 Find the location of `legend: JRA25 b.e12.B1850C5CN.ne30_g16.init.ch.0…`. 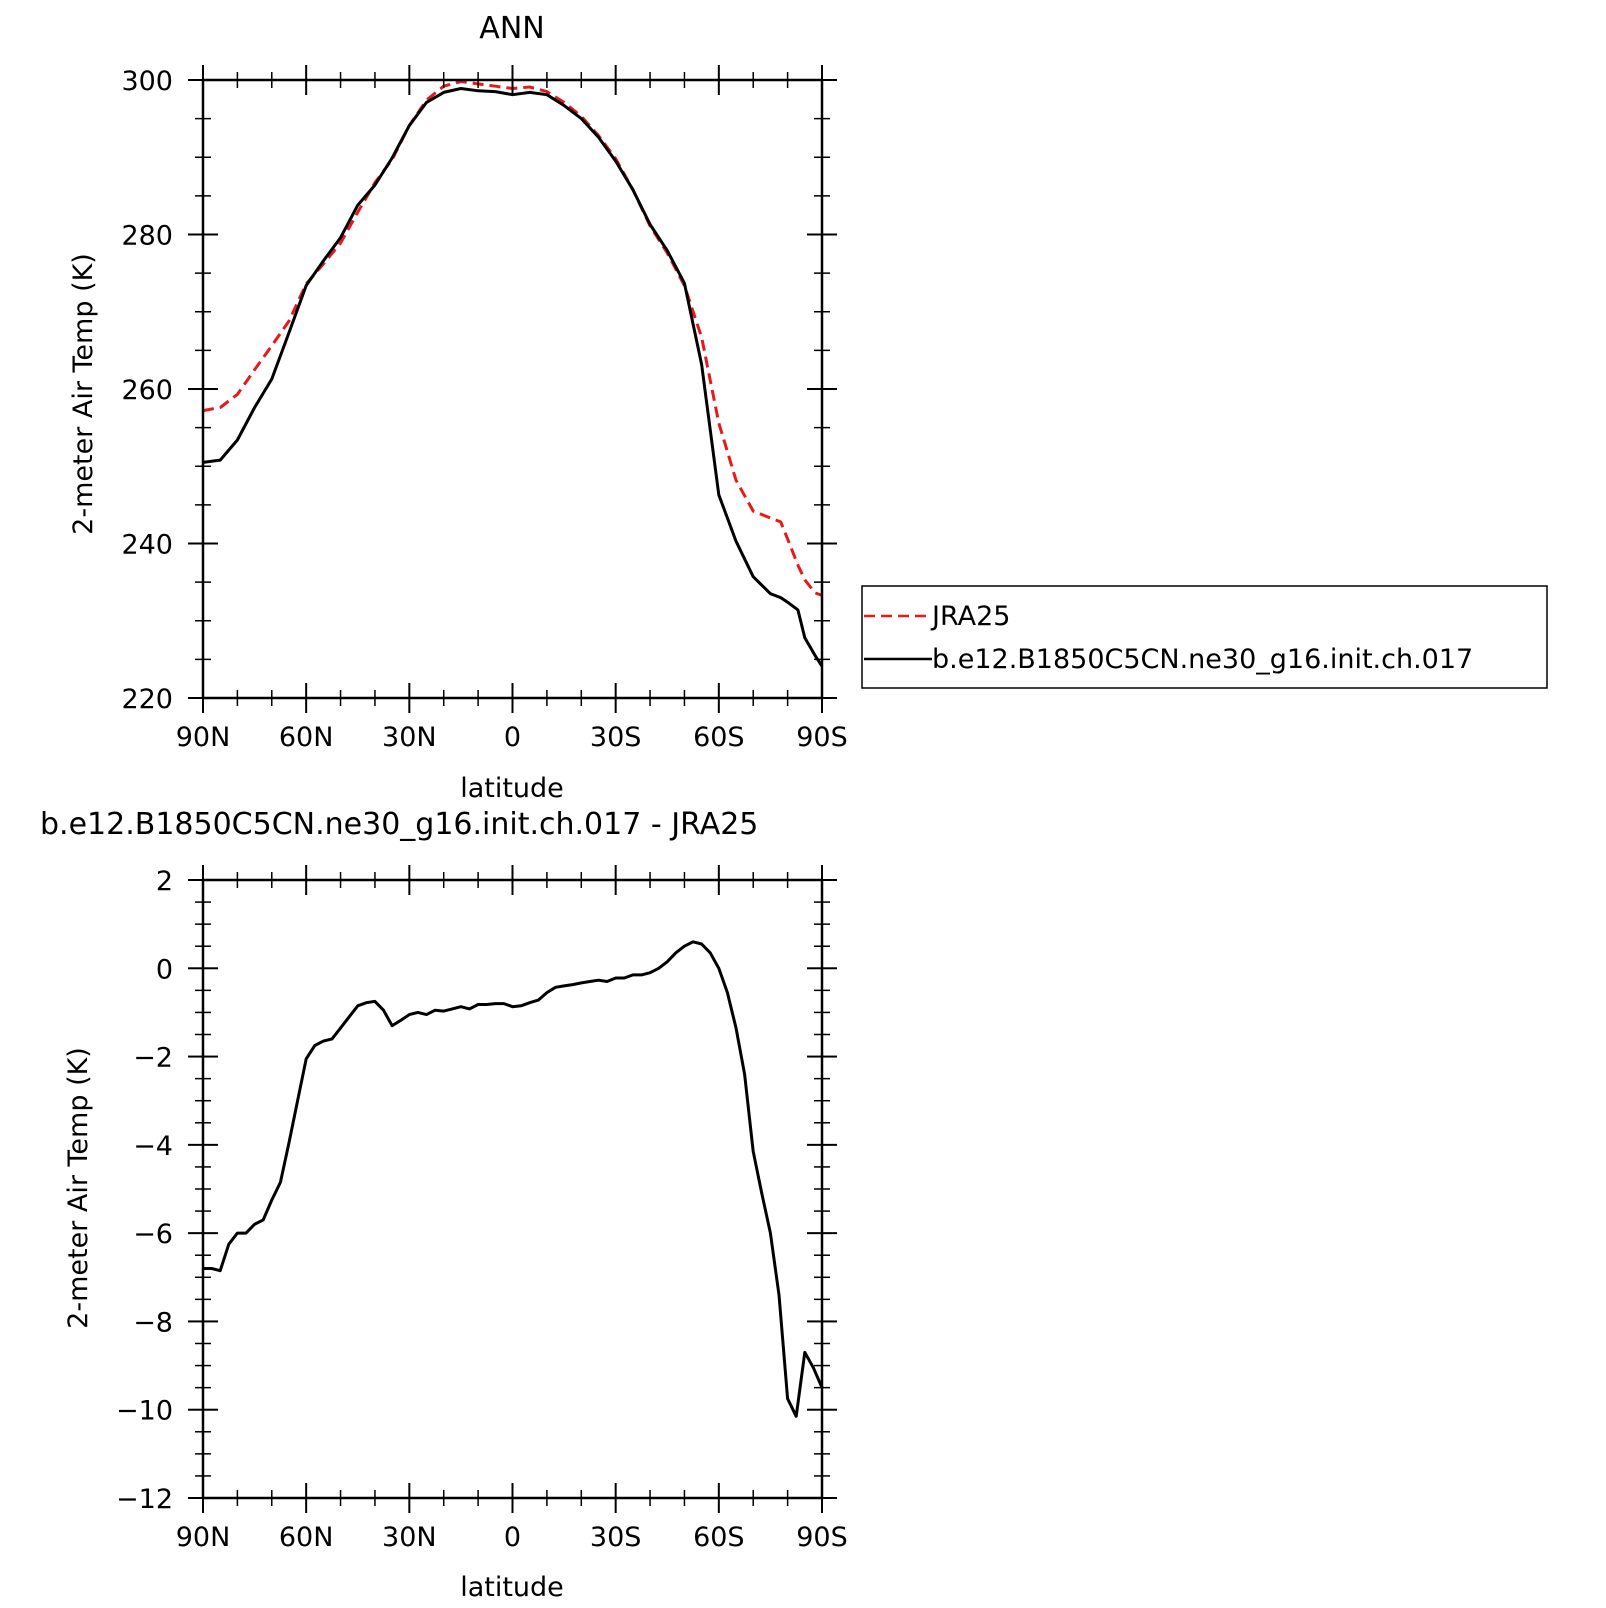

legend: JRA25 b.e12.B1850C5CN.ne30_g16.init.ch.0… is located at coordinates (1204, 637).